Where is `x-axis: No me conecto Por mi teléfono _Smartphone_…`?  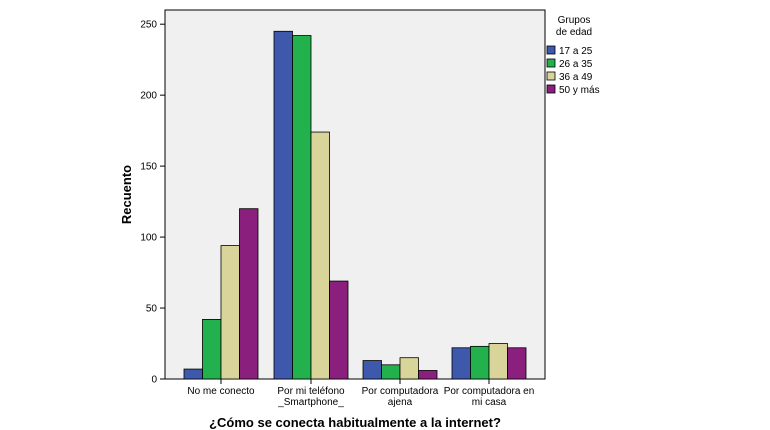
x-axis: No me conecto Por mi teléfono _Smartphone_… is located at coordinates (360, 393).